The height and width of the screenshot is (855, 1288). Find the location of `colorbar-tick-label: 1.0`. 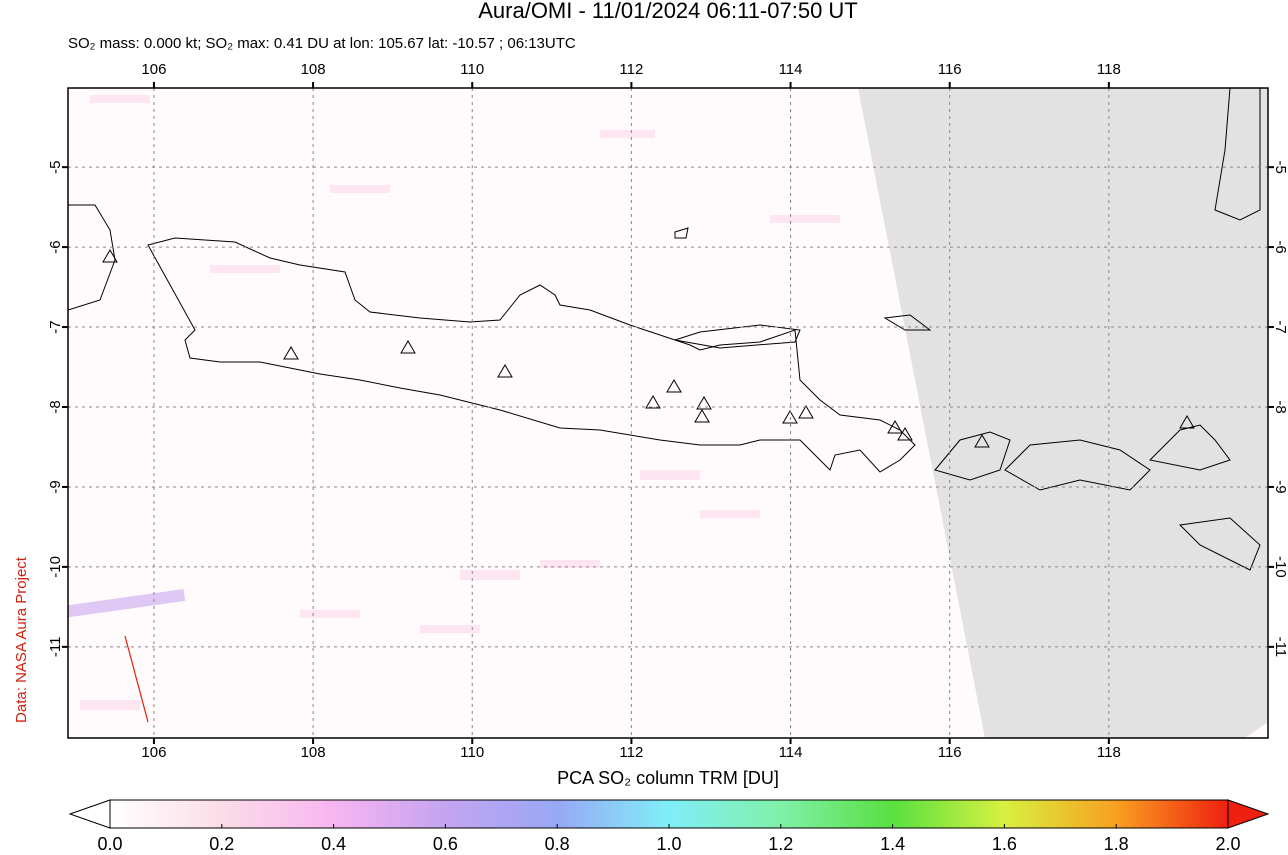

colorbar-tick-label: 1.0 is located at coordinates (668, 844).